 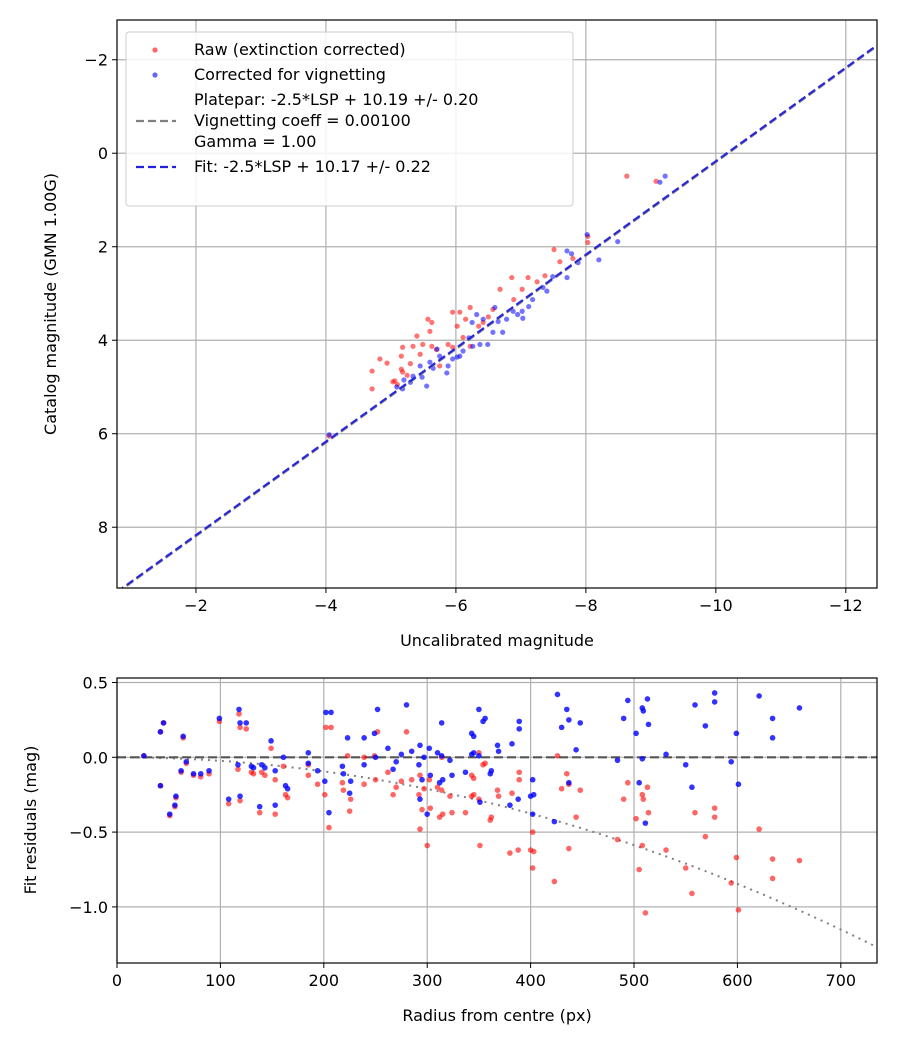 I want to click on legend-label: Corrected for vignetting, so click(x=290, y=74).